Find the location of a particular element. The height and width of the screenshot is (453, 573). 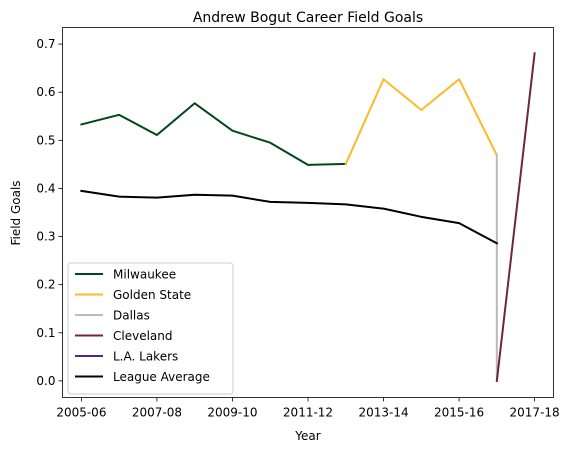

x-tick-label-3: 2011-12 is located at coordinates (308, 413).